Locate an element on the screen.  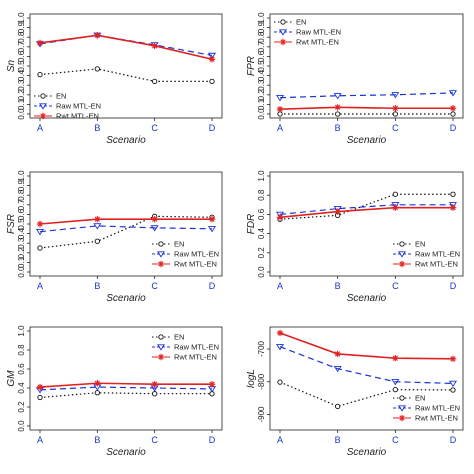
y-tick-label: -800 is located at coordinates (261, 381).